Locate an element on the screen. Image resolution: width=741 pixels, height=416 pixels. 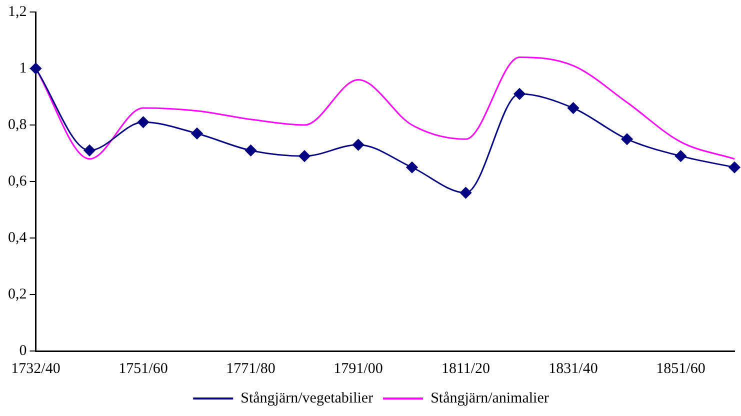
x-tick-label: 1851/60 is located at coordinates (681, 368).